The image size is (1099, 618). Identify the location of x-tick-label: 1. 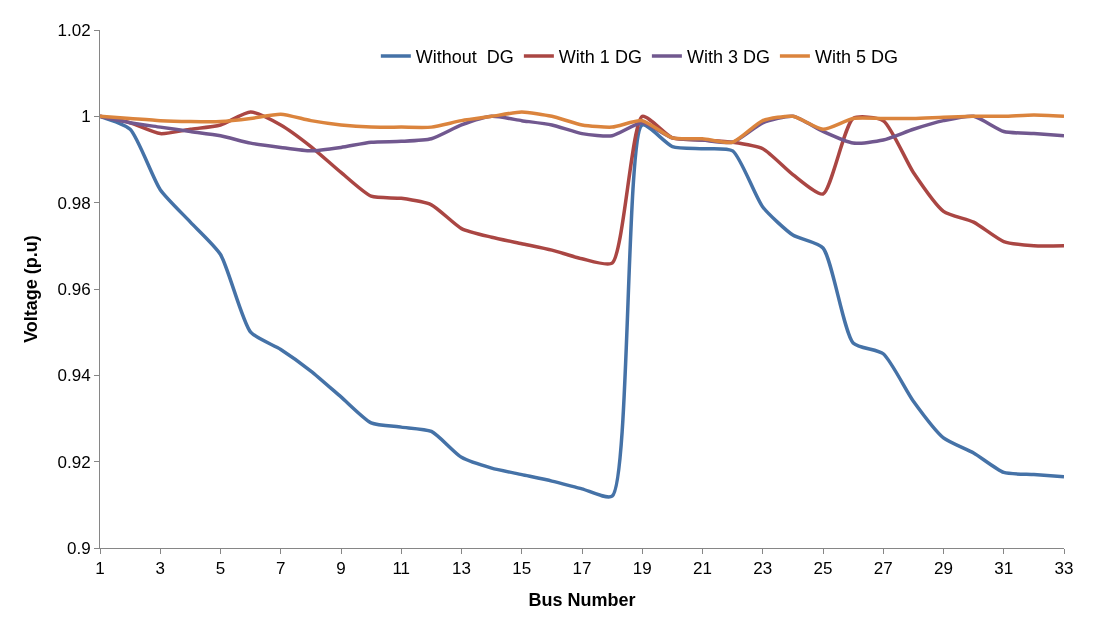
(100, 569).